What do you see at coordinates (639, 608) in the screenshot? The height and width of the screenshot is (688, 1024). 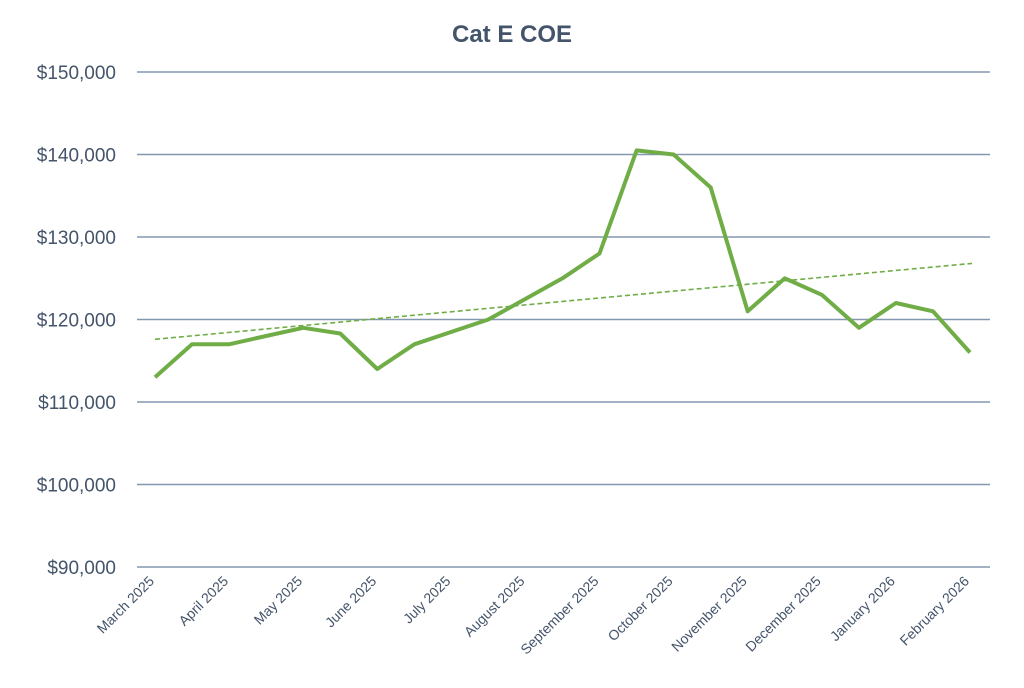 I see `x-tick-label: October 2025` at bounding box center [639, 608].